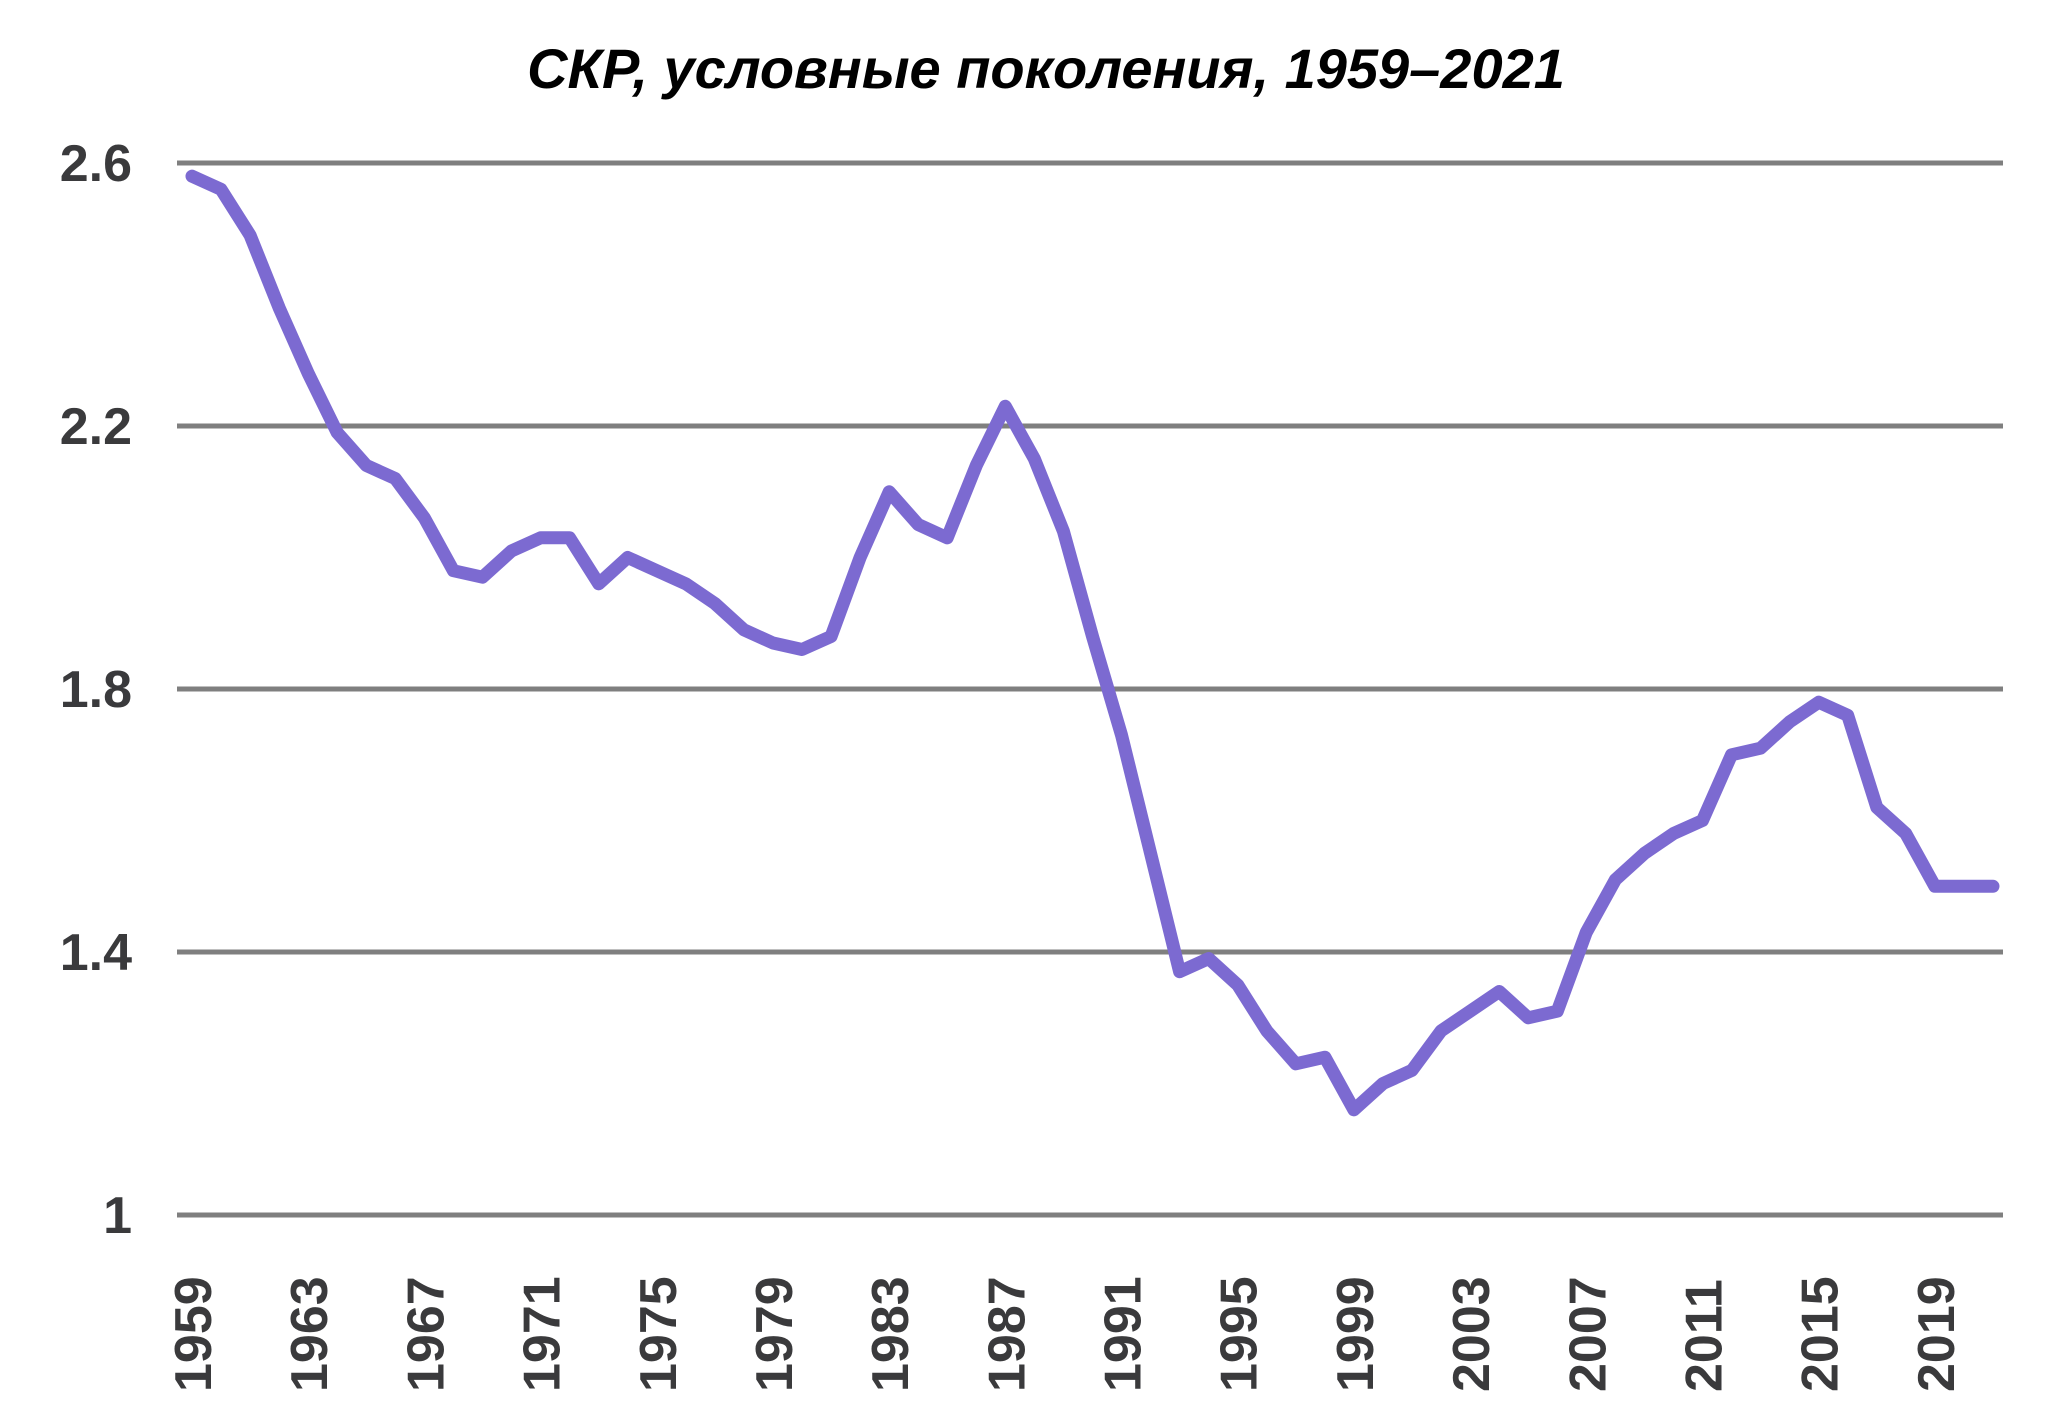 The height and width of the screenshot is (1420, 2048). Describe the element at coordinates (310, 1334) in the screenshot. I see `x-tick-label: 1963` at that location.